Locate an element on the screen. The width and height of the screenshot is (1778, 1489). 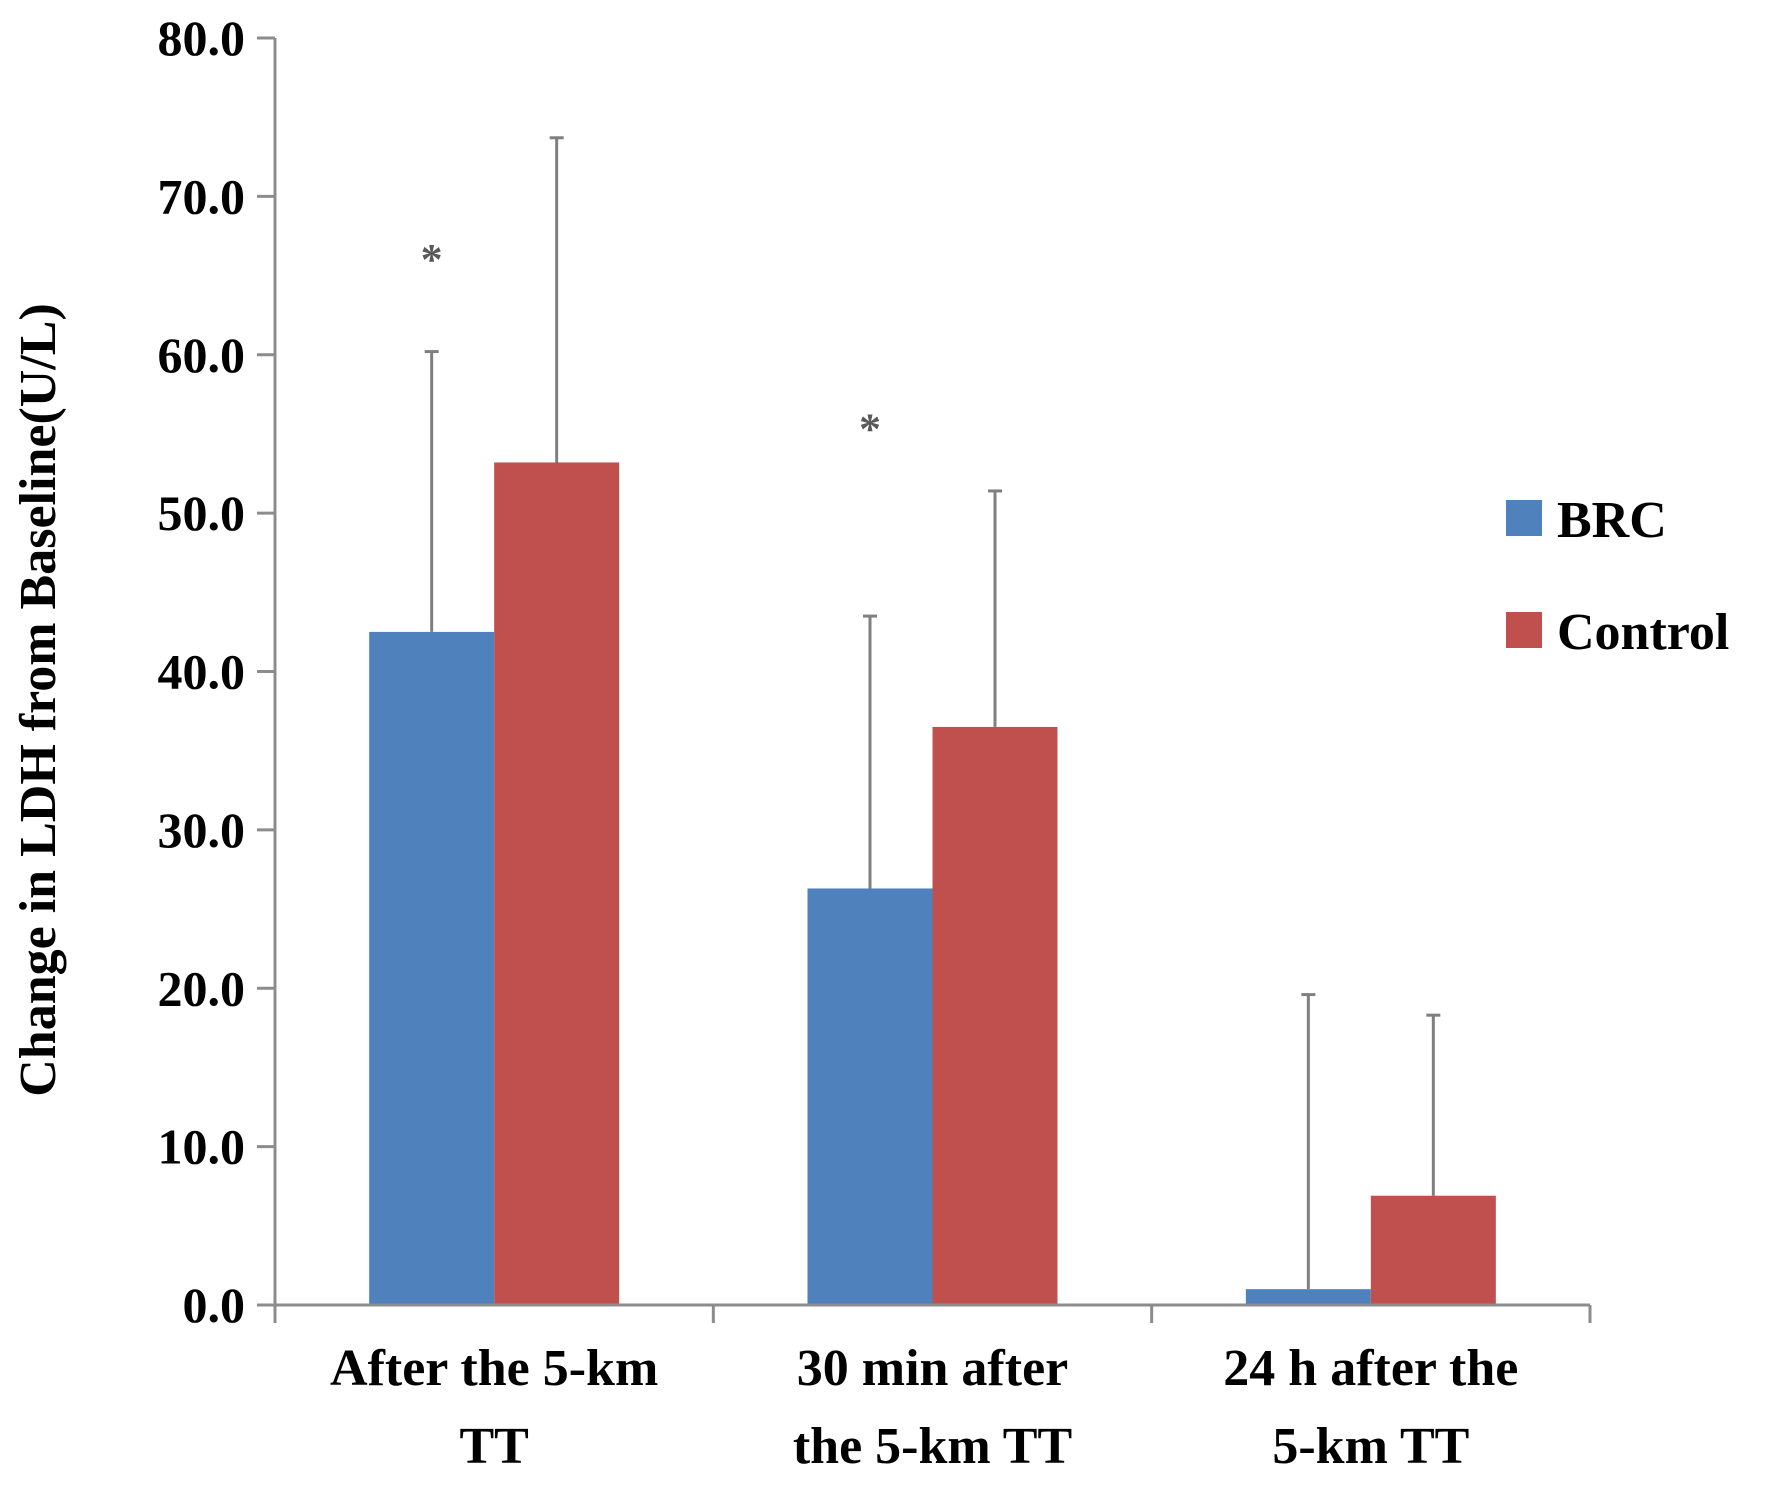
y-tick-label: 80.0 is located at coordinates (202, 38).